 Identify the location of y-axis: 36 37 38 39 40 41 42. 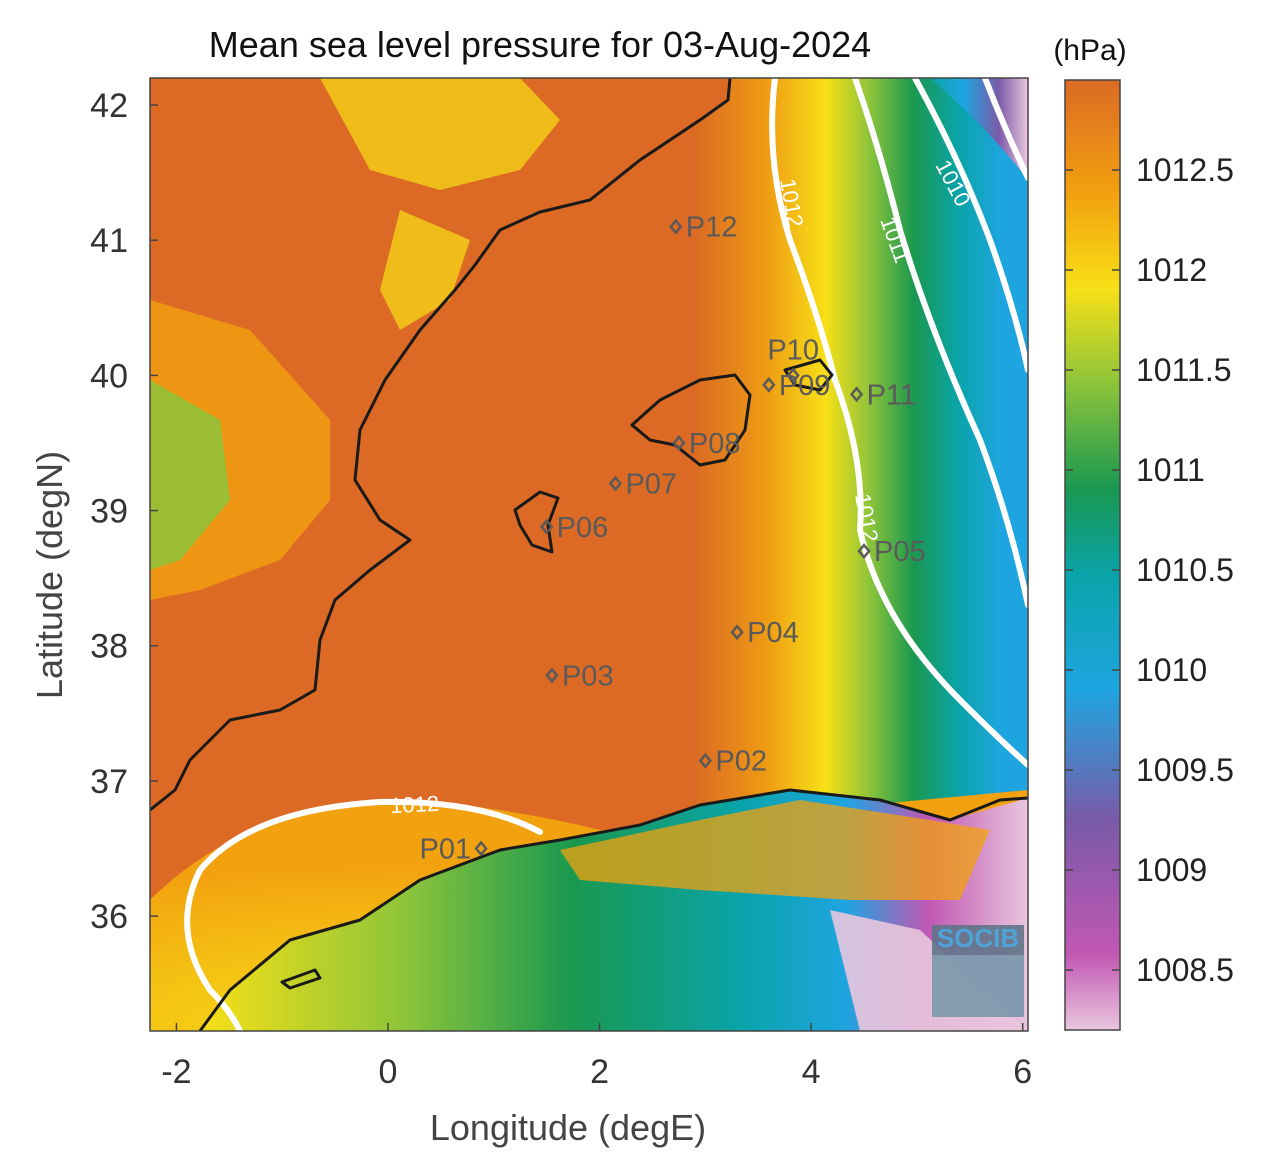
(124, 511).